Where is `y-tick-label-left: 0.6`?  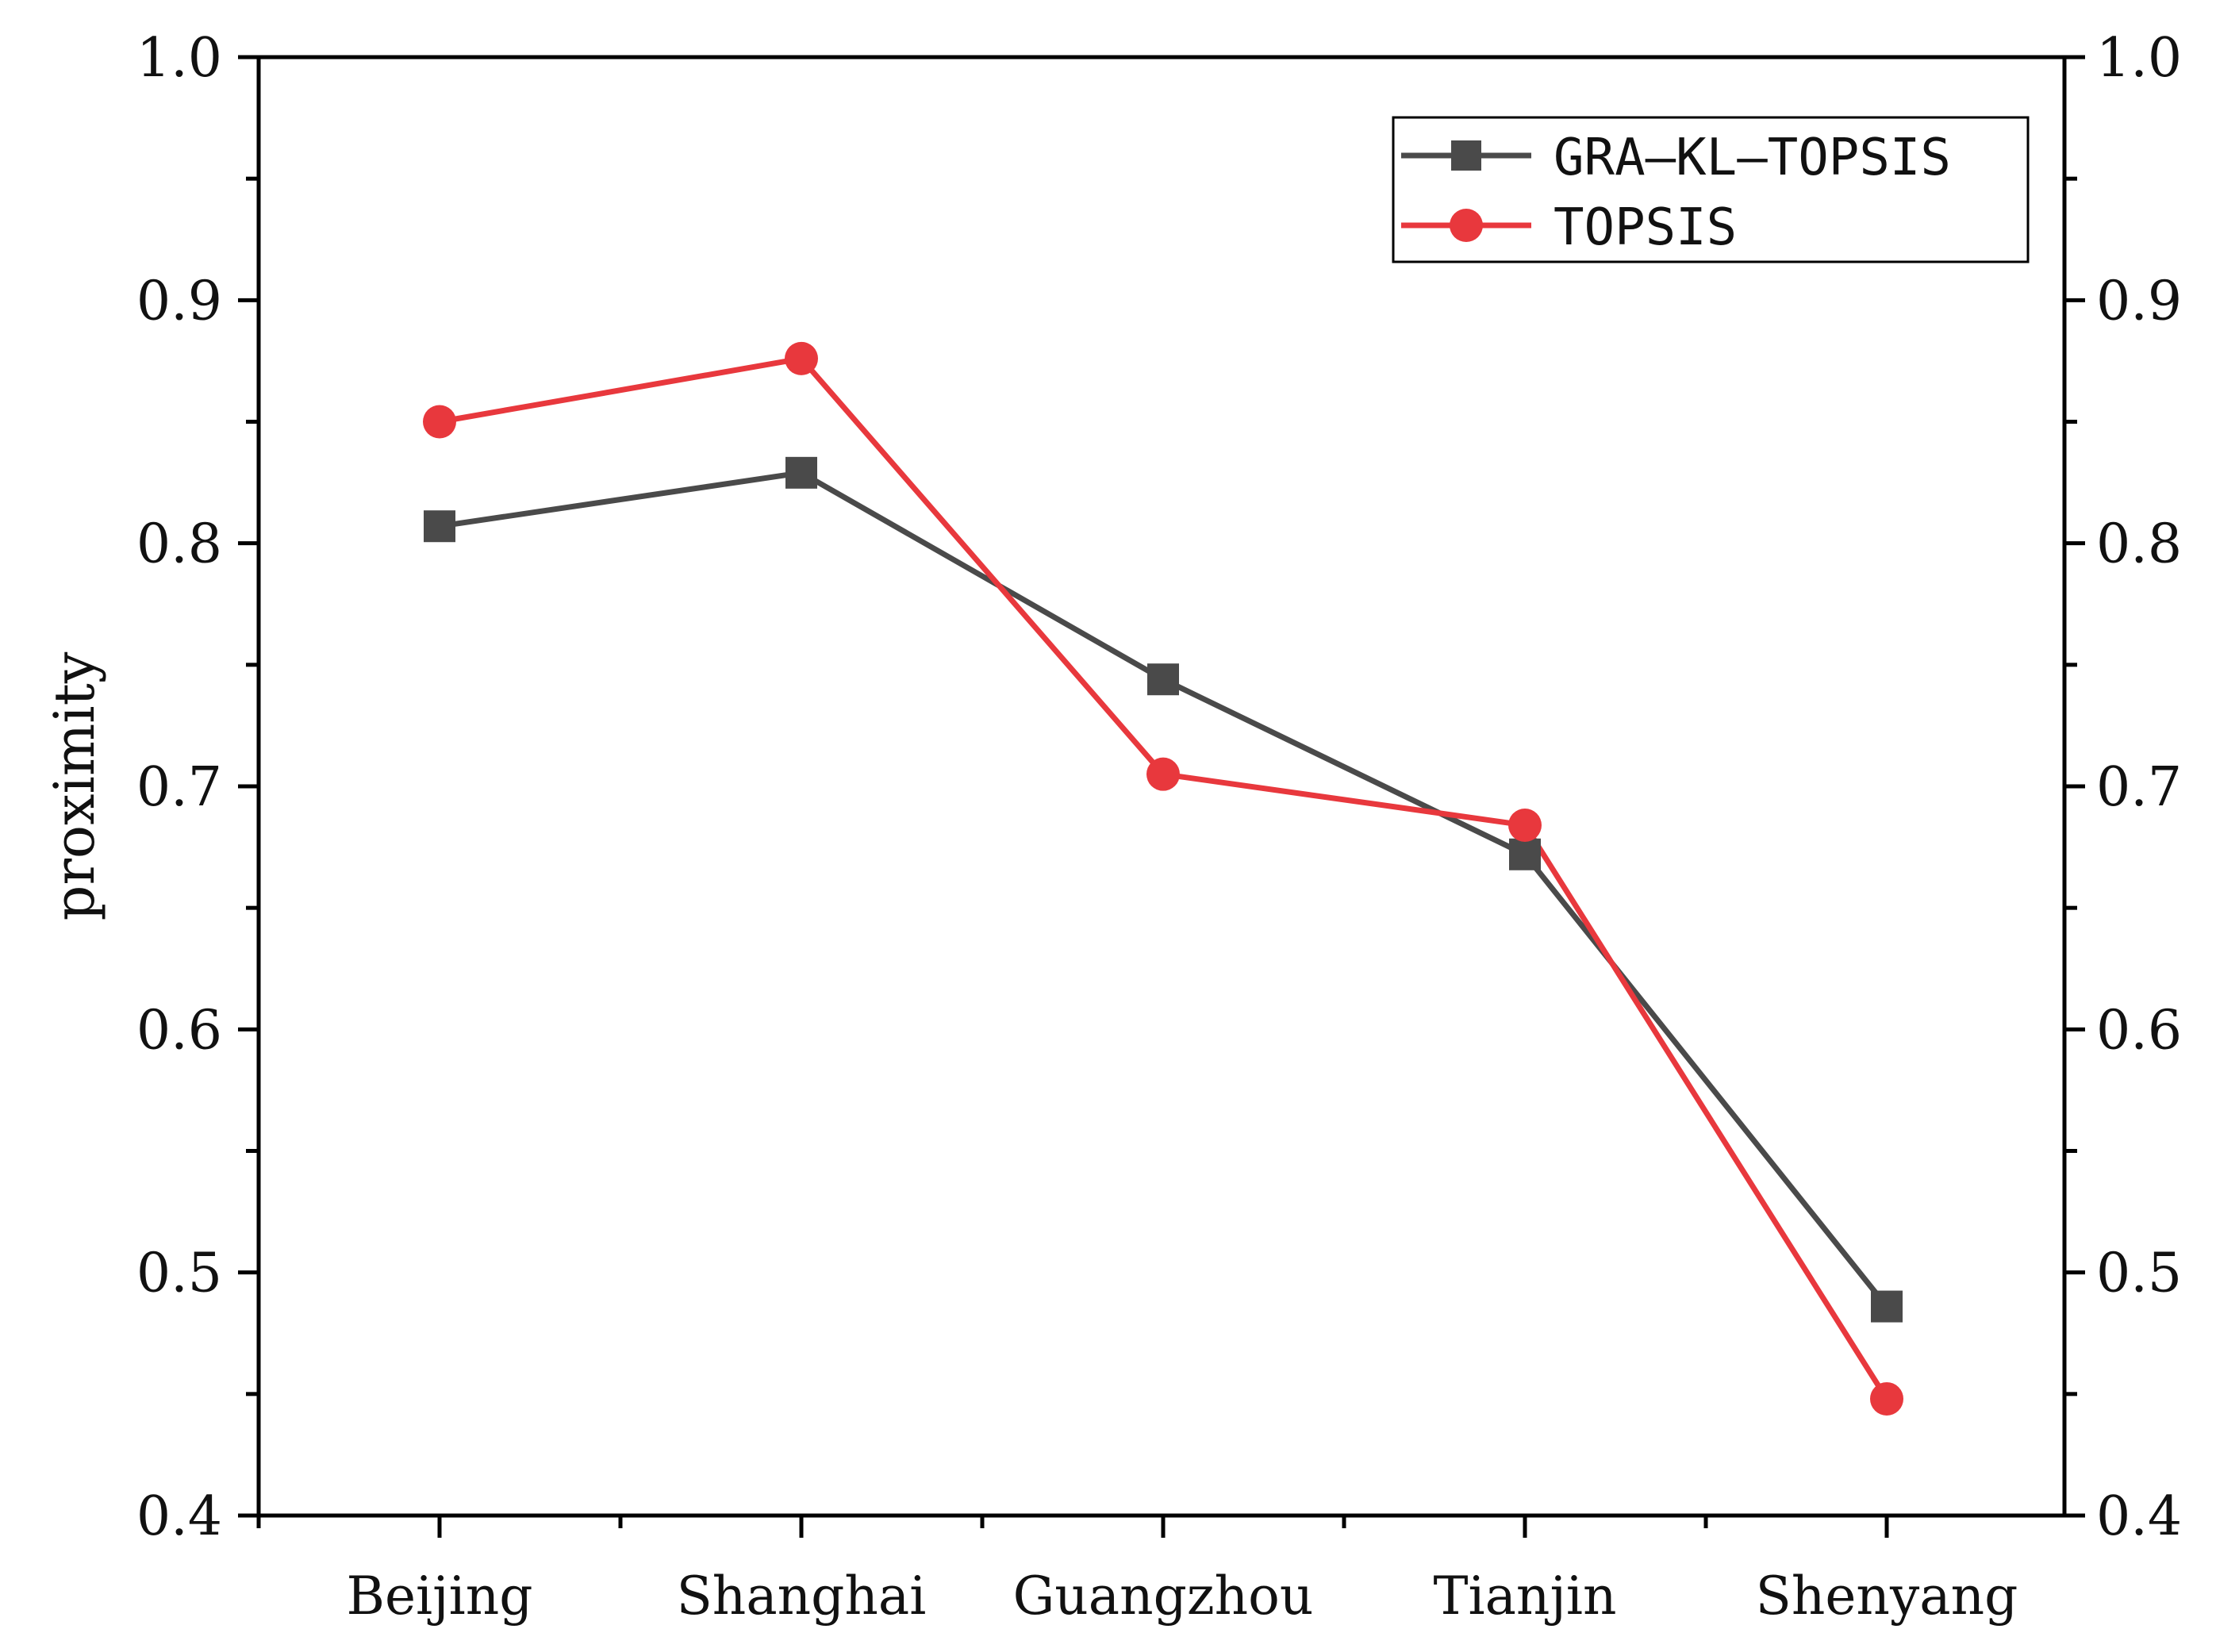
y-tick-label-left: 0.6 is located at coordinates (179, 1030).